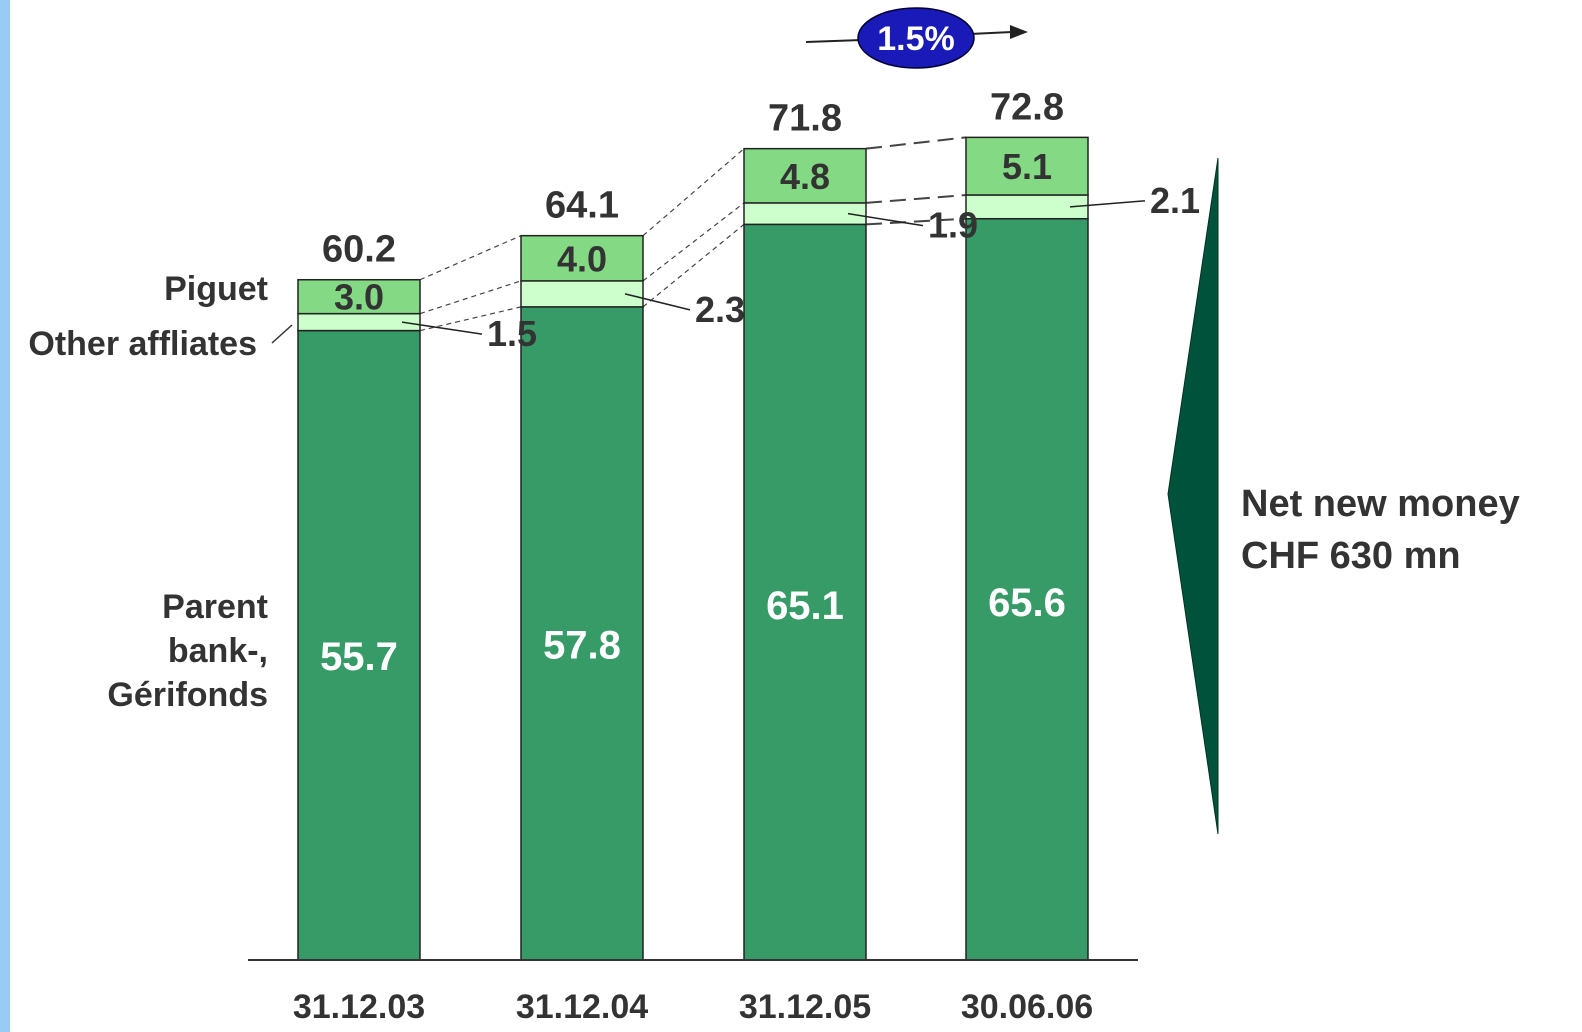 This screenshot has height=1032, width=1582. I want to click on label-piguet-3: 5.1, so click(1027, 166).